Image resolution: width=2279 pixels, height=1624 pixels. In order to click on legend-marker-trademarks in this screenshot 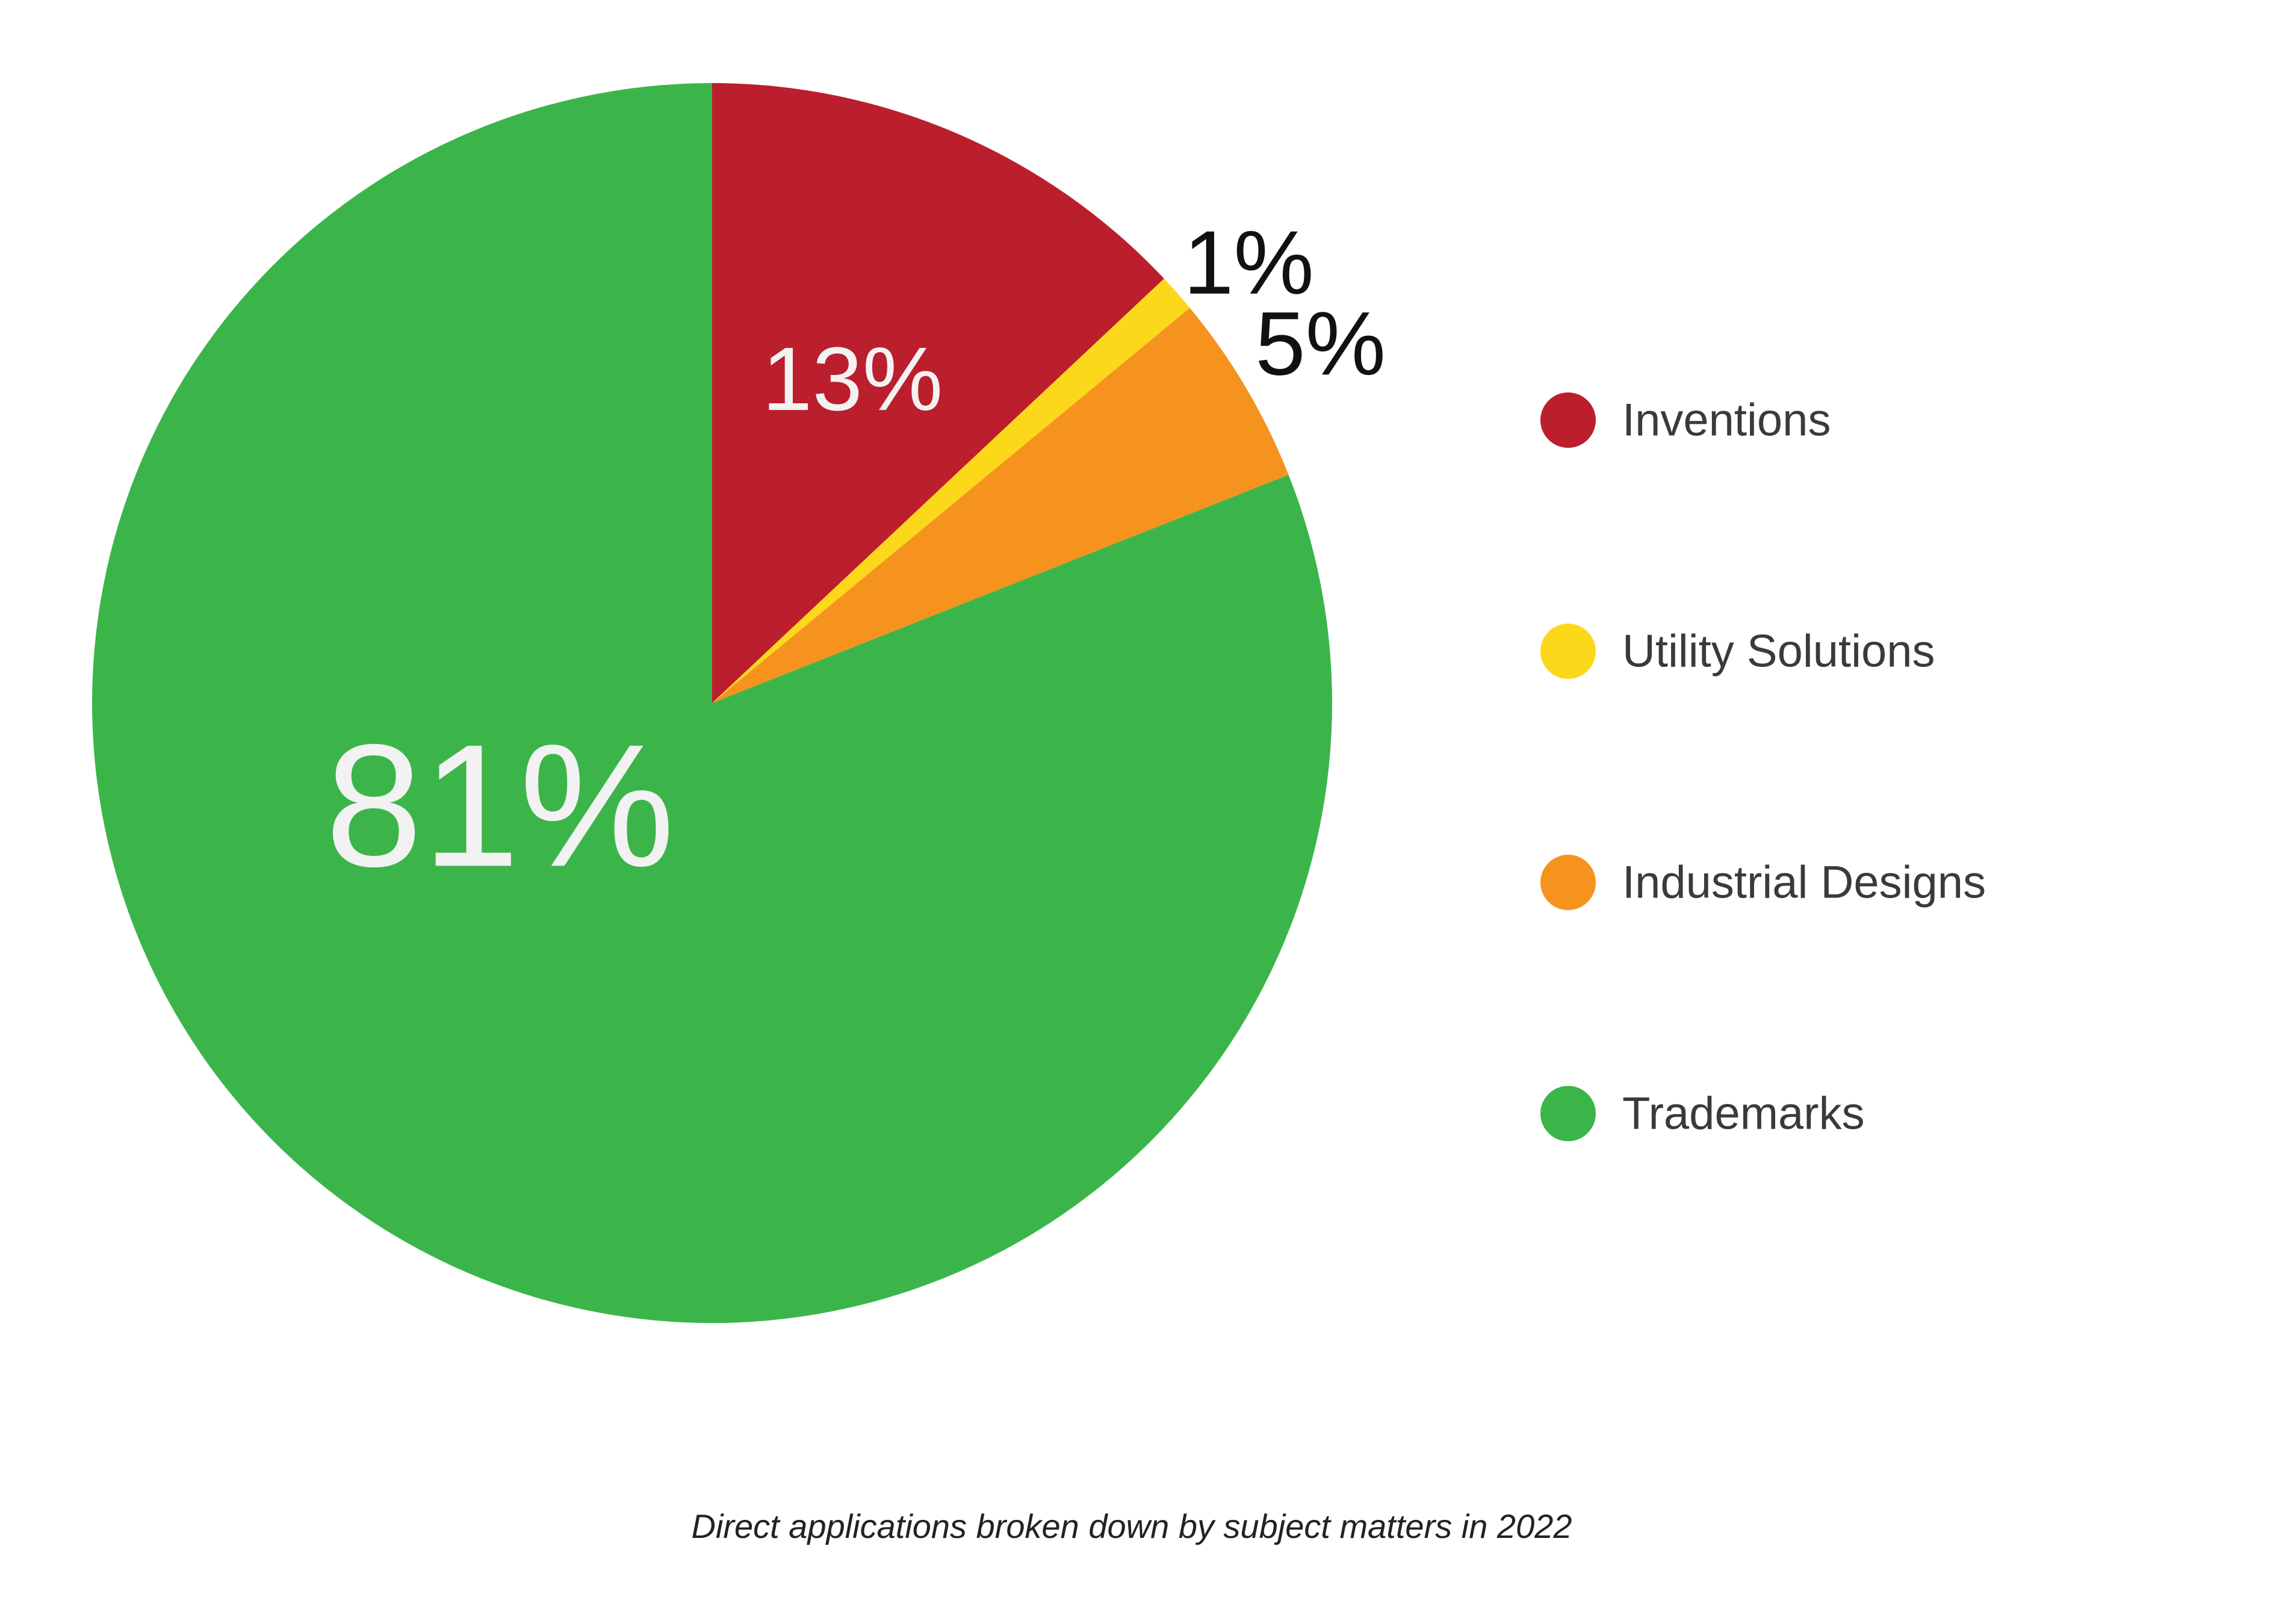, I will do `click(1568, 1113)`.